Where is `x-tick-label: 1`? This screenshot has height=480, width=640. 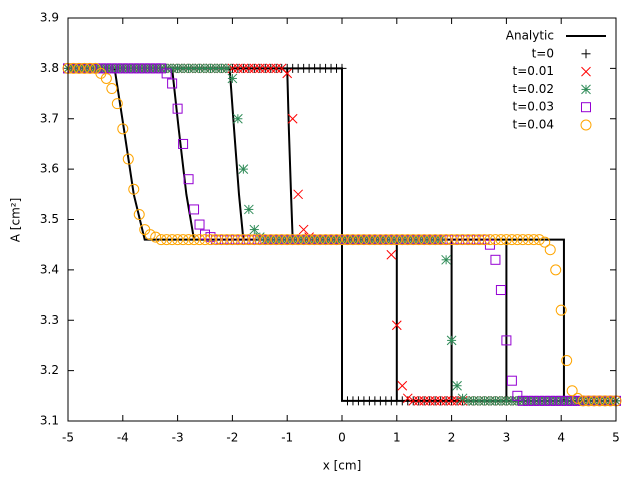
x-tick-label: 1 is located at coordinates (397, 438).